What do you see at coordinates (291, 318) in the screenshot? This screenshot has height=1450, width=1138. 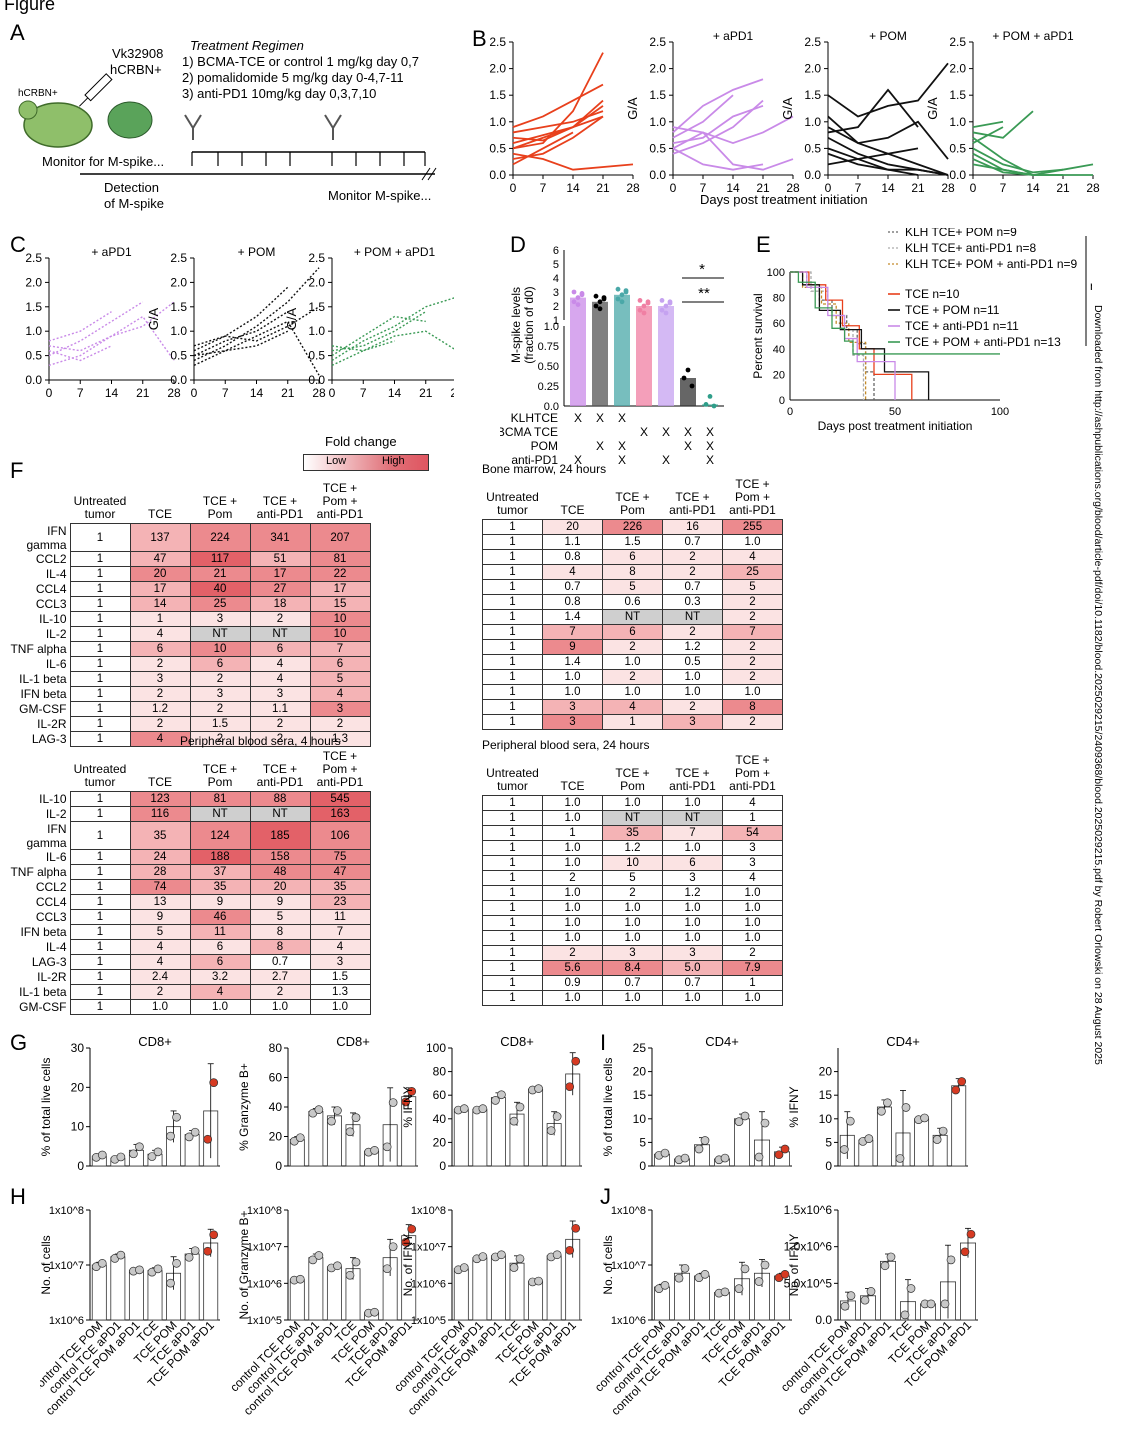 I see `y-axis-label: G/A` at bounding box center [291, 318].